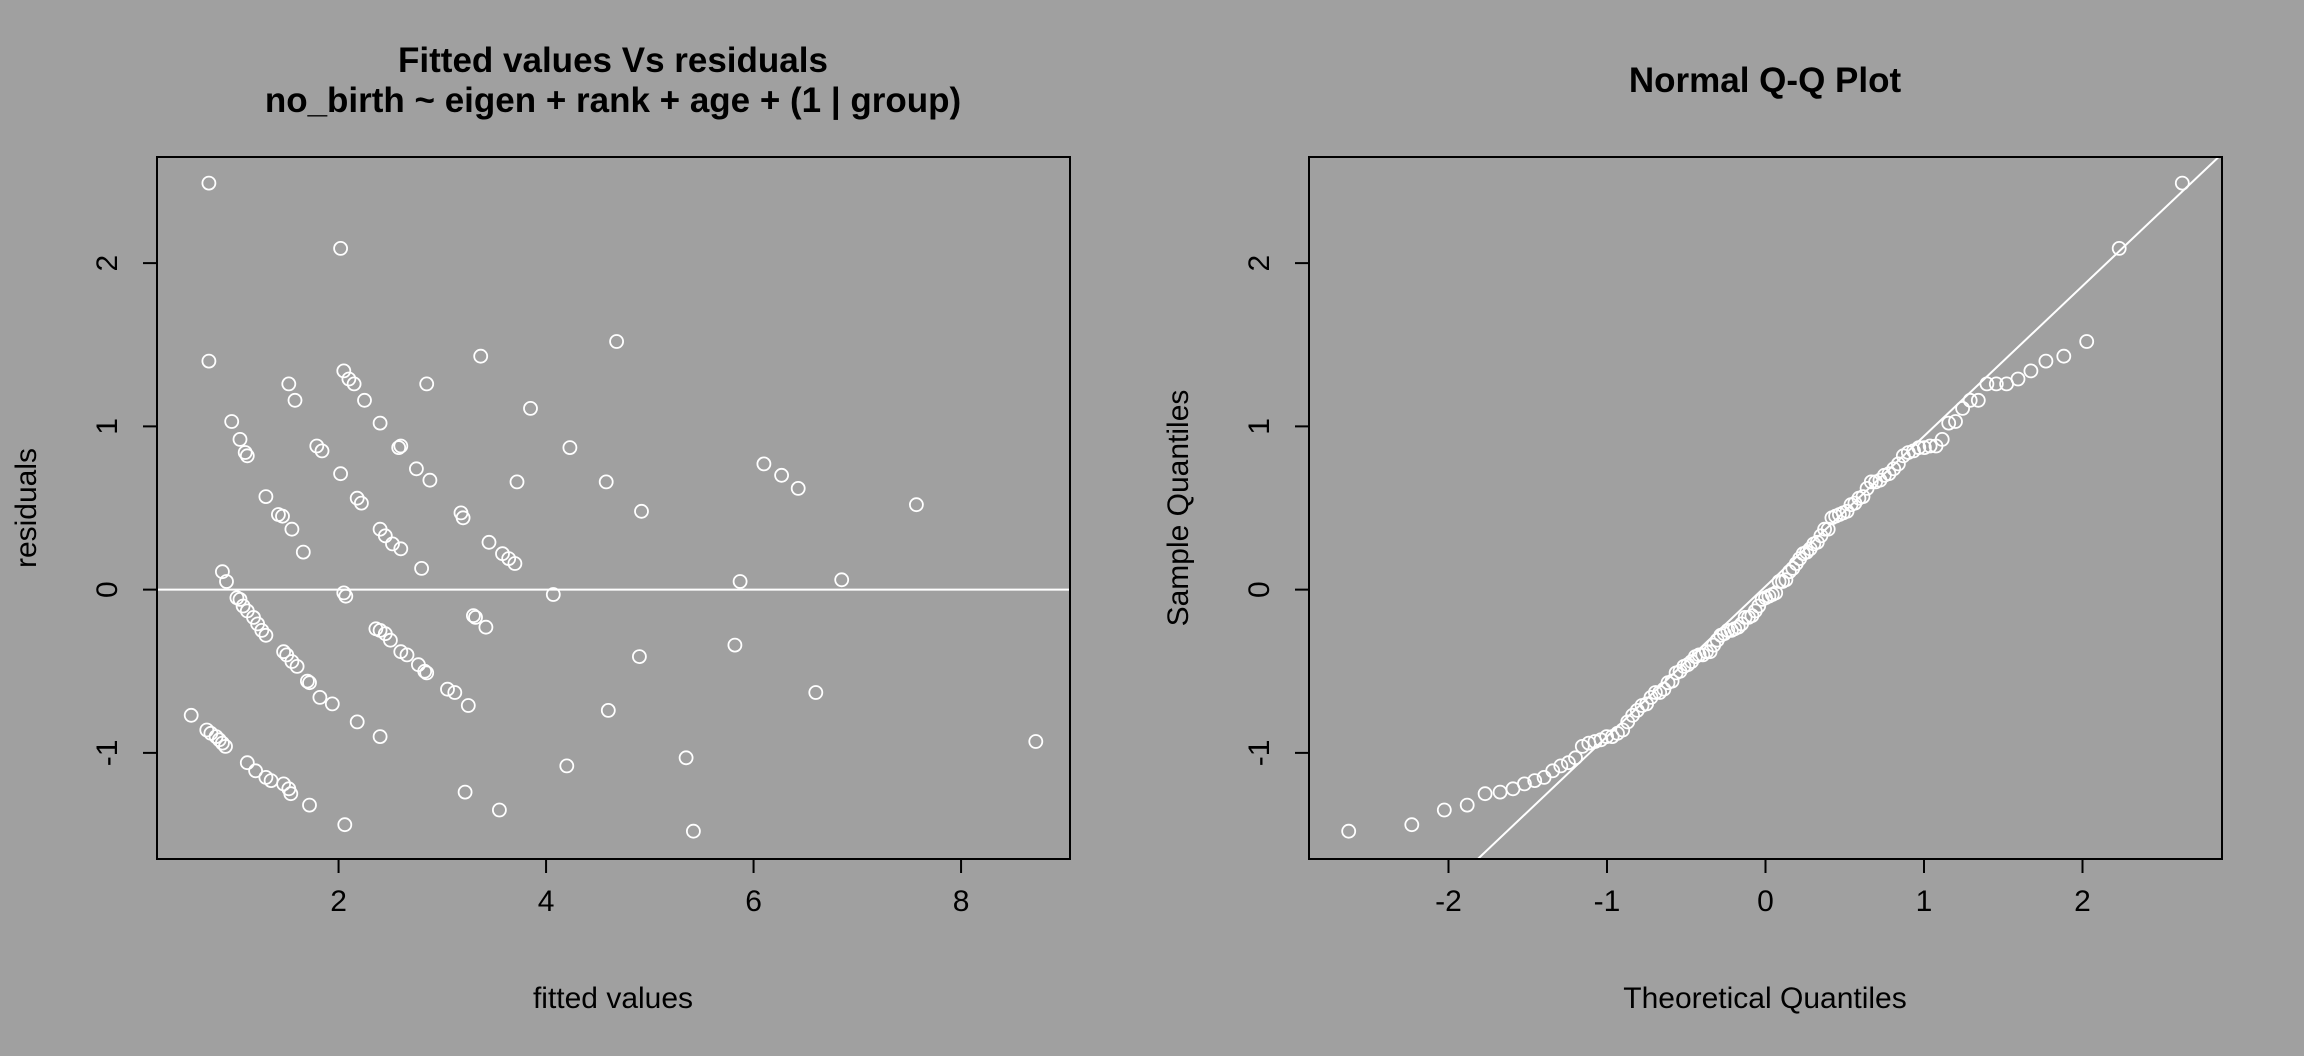 The image size is (2304, 1056). Describe the element at coordinates (1765, 80) in the screenshot. I see `qq-plot-title: Normal Q-Q Plot` at that location.